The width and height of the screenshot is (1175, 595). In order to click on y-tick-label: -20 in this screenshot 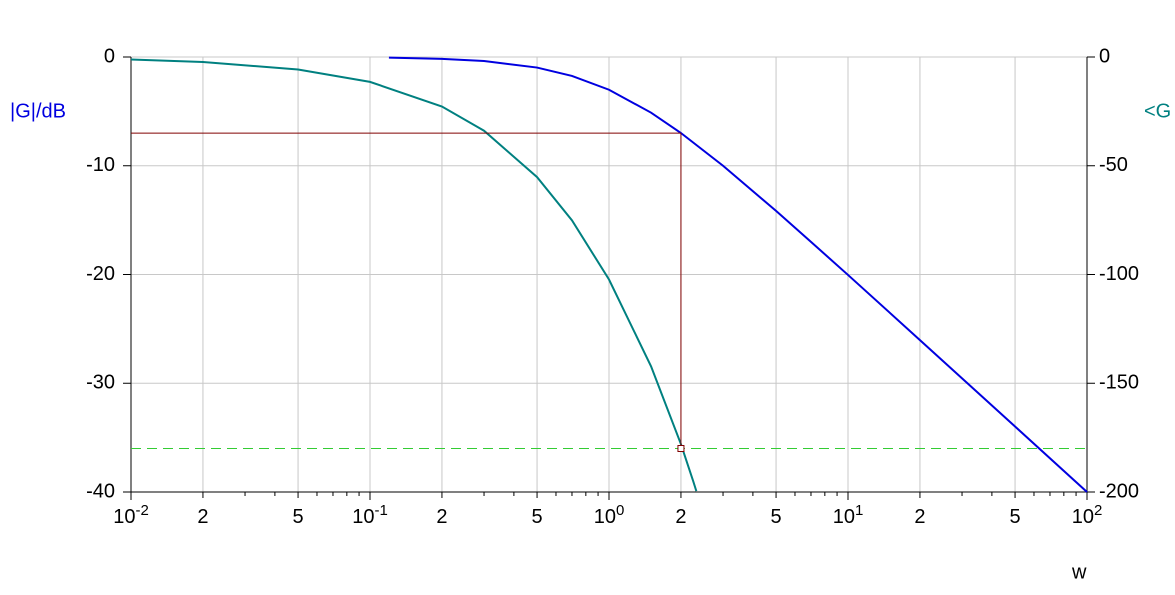, I will do `click(100, 274)`.